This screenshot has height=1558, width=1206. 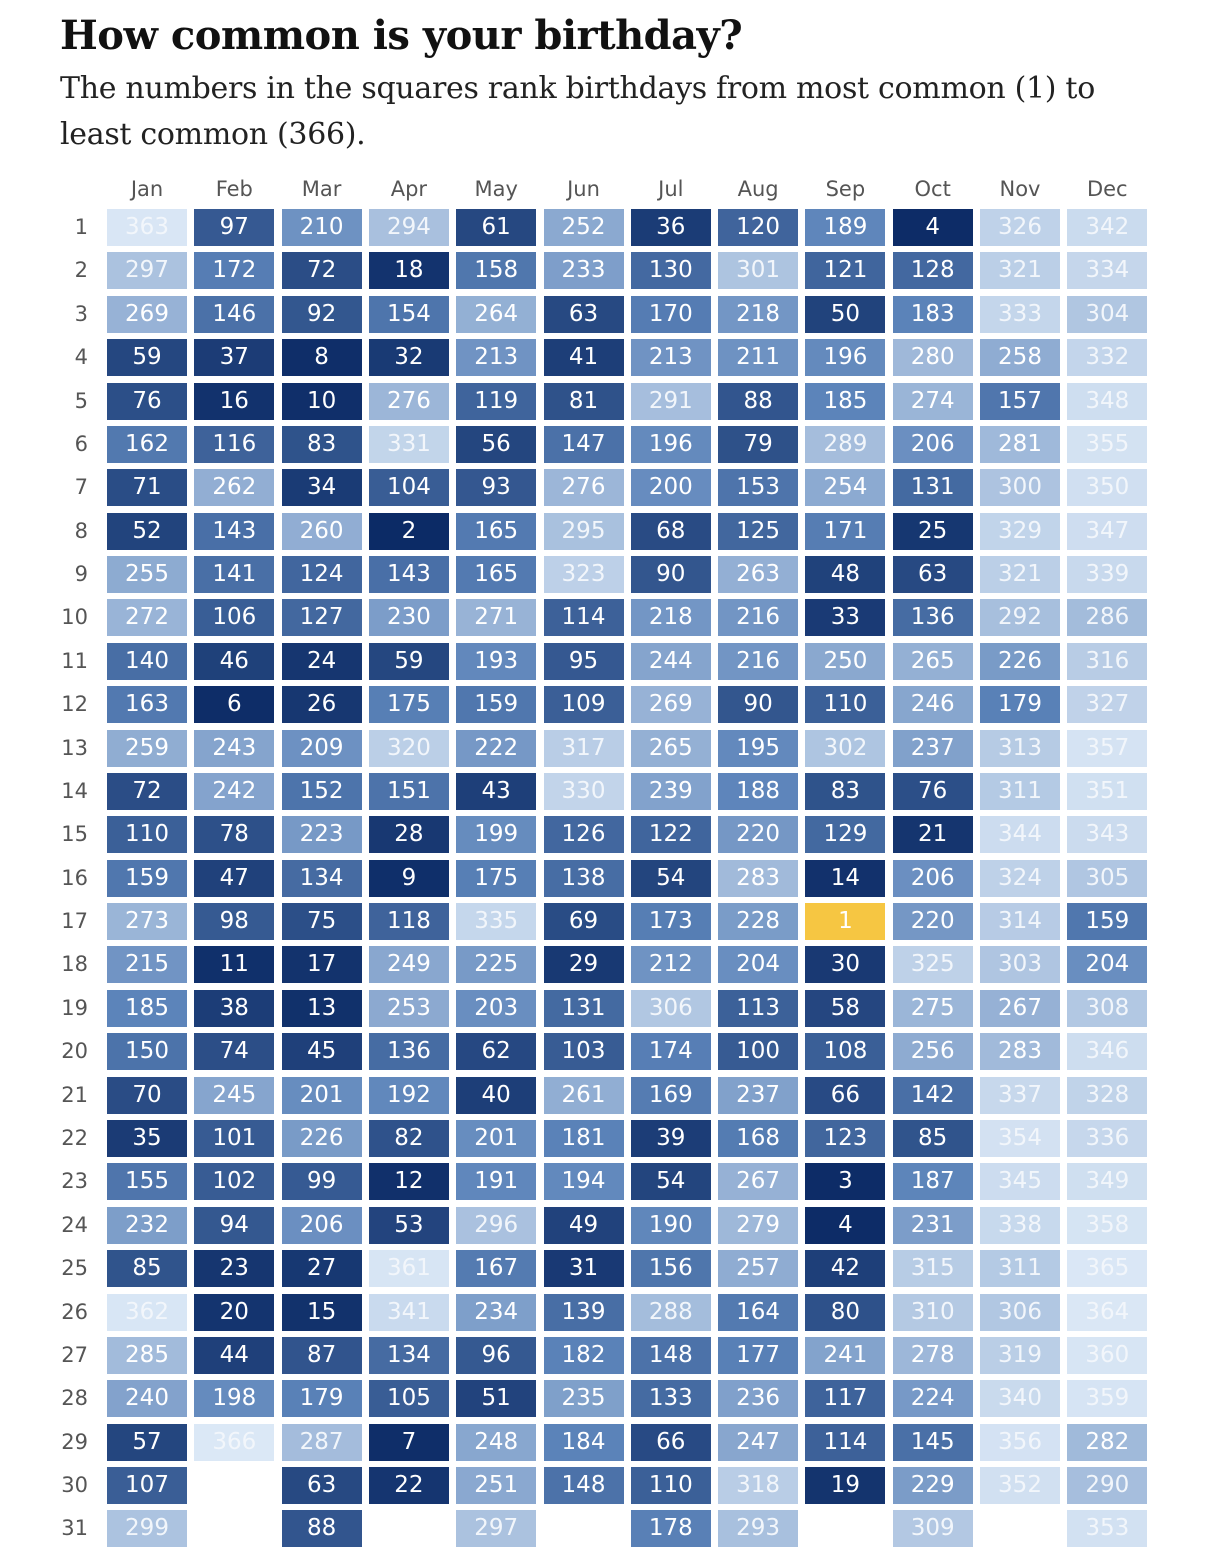 What do you see at coordinates (496, 1486) in the screenshot?
I see `heatmap-cell-may-30: 251` at bounding box center [496, 1486].